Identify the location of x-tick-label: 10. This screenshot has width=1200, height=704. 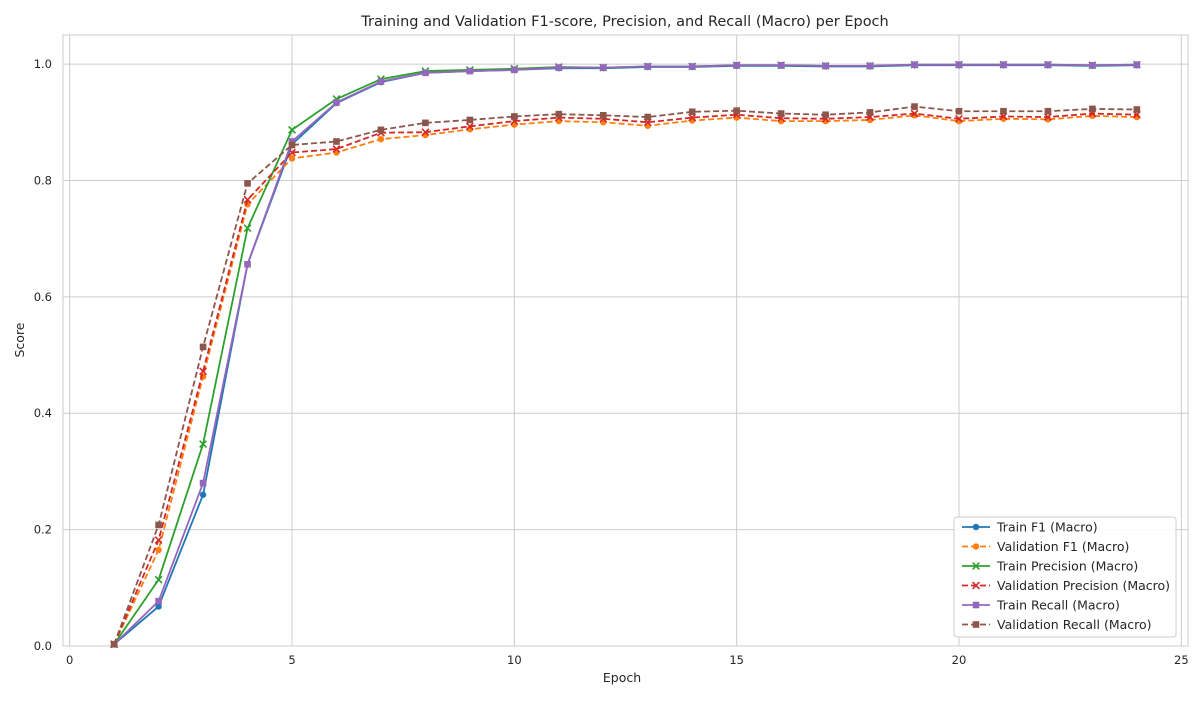
(514, 660).